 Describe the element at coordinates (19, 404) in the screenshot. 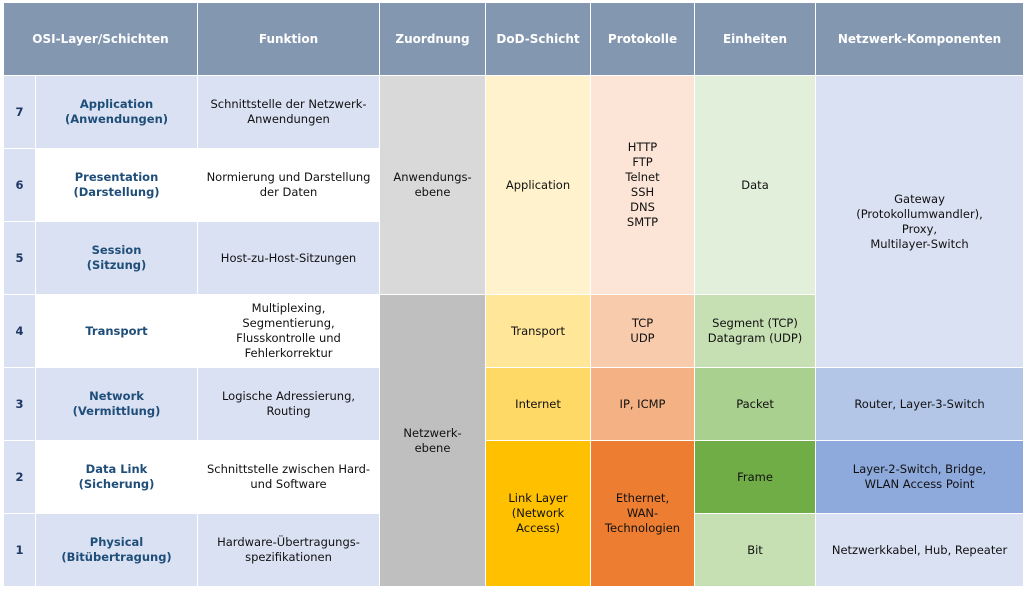

I see `layer-number: 3` at that location.